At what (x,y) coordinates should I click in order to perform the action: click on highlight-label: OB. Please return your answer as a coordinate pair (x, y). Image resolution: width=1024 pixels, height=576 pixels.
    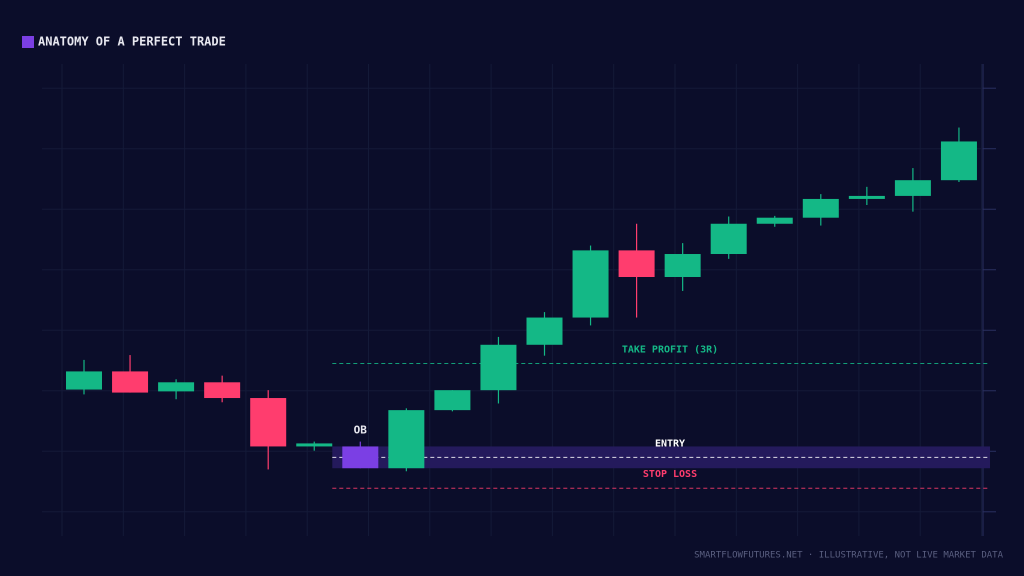
    Looking at the image, I should click on (361, 430).